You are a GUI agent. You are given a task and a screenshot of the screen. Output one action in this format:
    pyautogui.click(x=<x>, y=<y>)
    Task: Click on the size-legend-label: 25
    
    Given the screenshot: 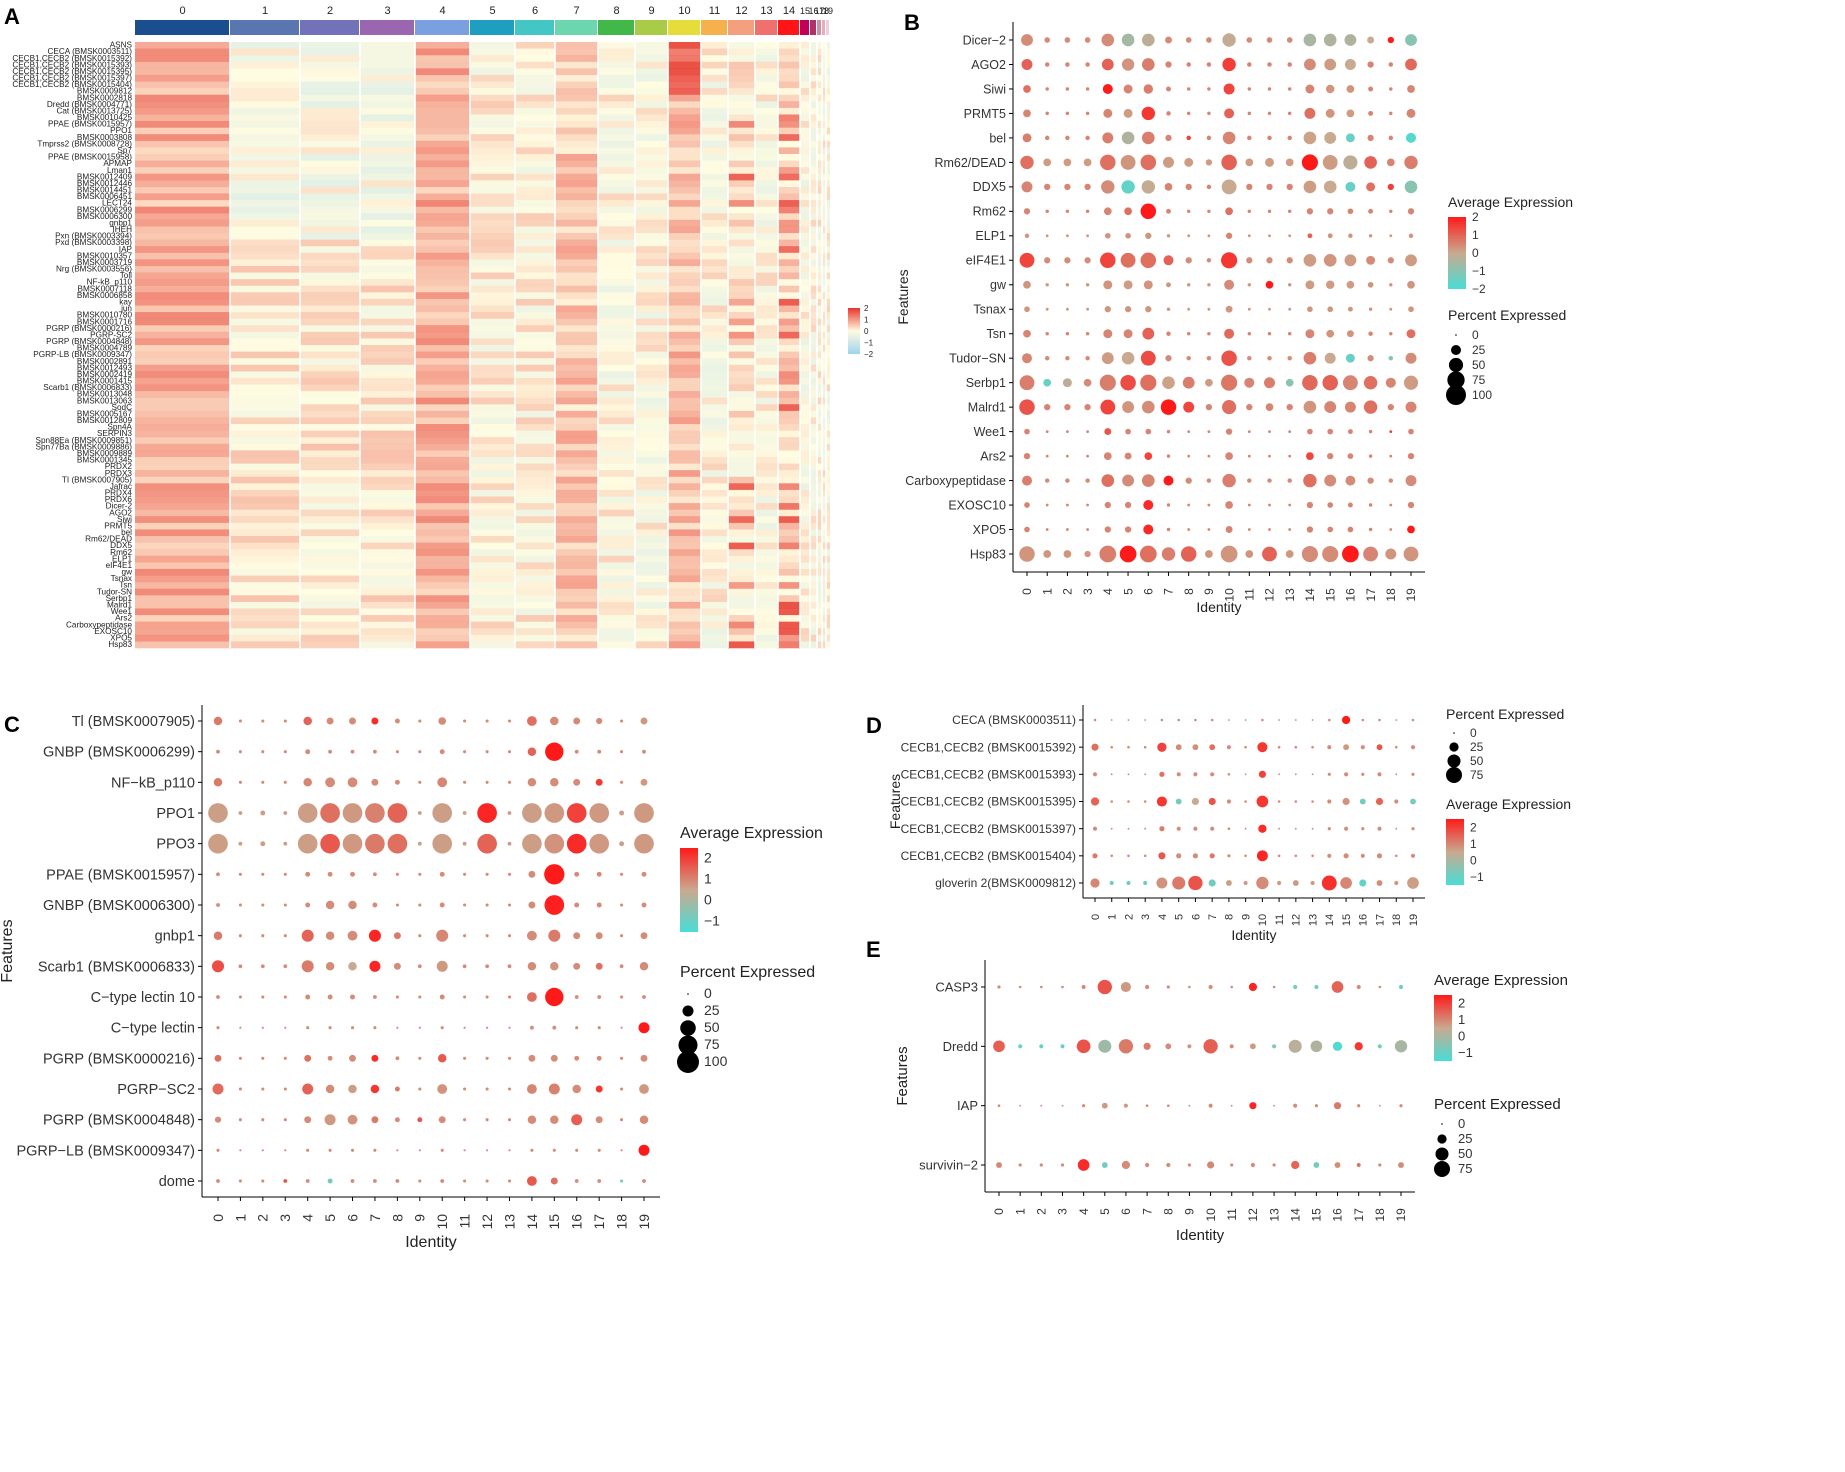 What is the action you would take?
    pyautogui.click(x=1479, y=350)
    